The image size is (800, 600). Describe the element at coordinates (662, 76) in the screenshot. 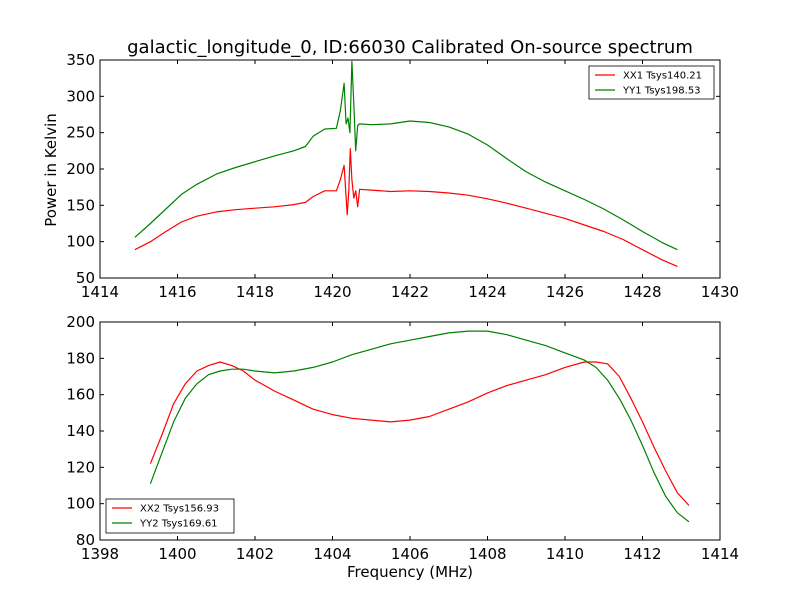

I see `legend-label: XX1 Tsys140.21` at that location.